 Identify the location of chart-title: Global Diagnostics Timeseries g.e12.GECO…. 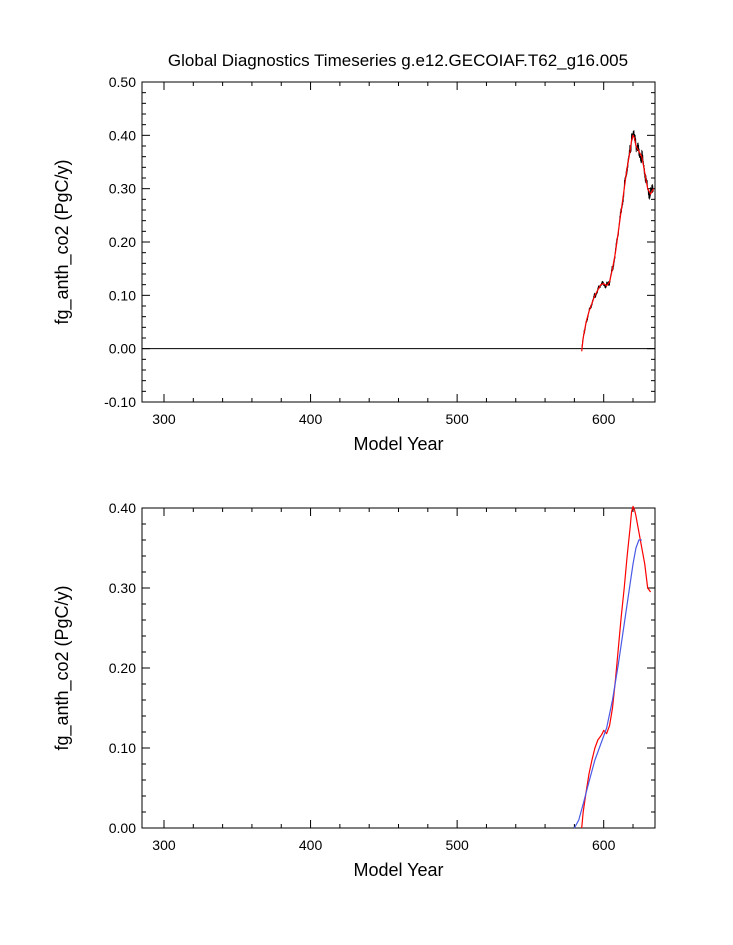
(398, 60).